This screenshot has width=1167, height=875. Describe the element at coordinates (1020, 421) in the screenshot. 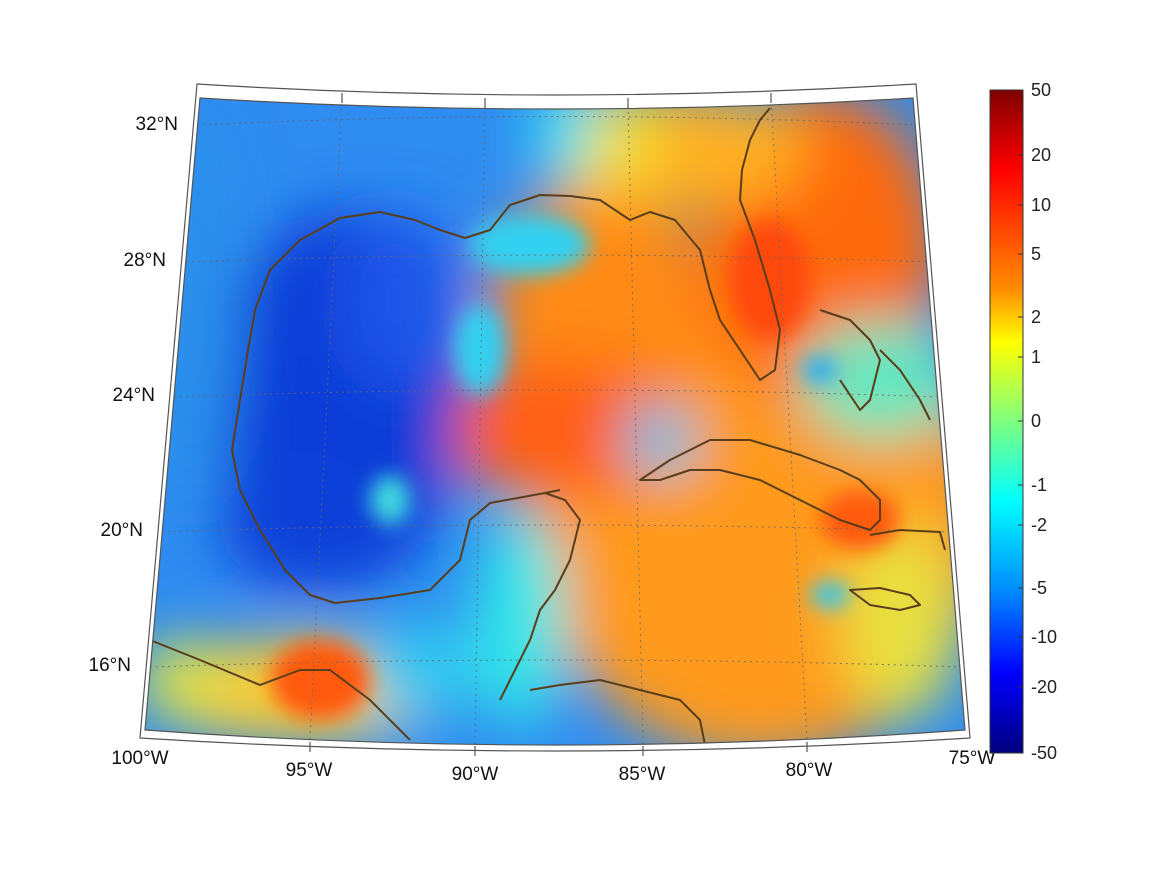

I see `colorbar-ticks` at that location.